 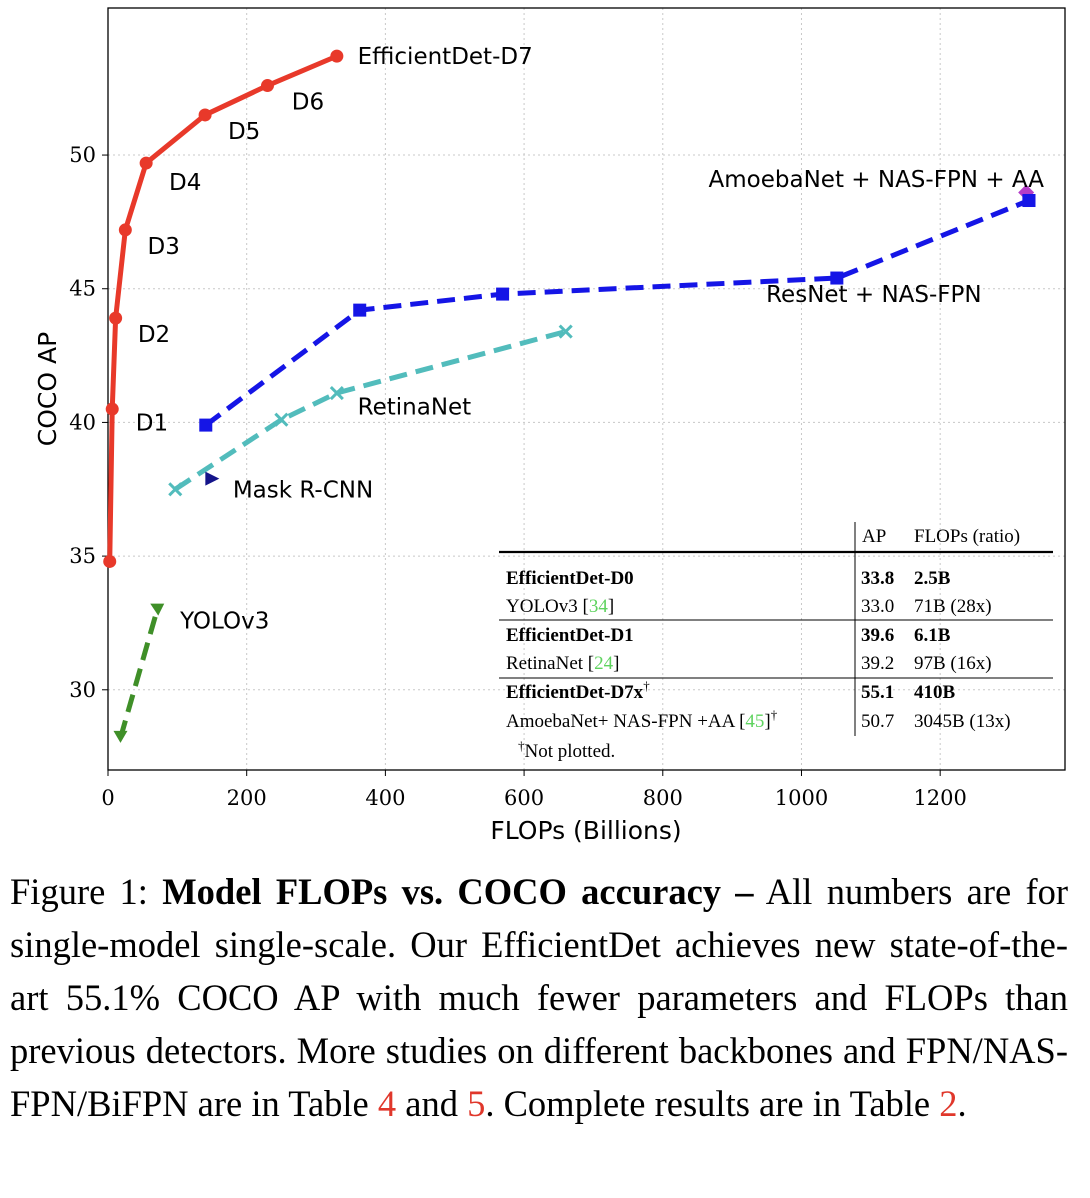 What do you see at coordinates (967, 536) in the screenshot?
I see `table-header-flops: FLOPs (ratio)` at bounding box center [967, 536].